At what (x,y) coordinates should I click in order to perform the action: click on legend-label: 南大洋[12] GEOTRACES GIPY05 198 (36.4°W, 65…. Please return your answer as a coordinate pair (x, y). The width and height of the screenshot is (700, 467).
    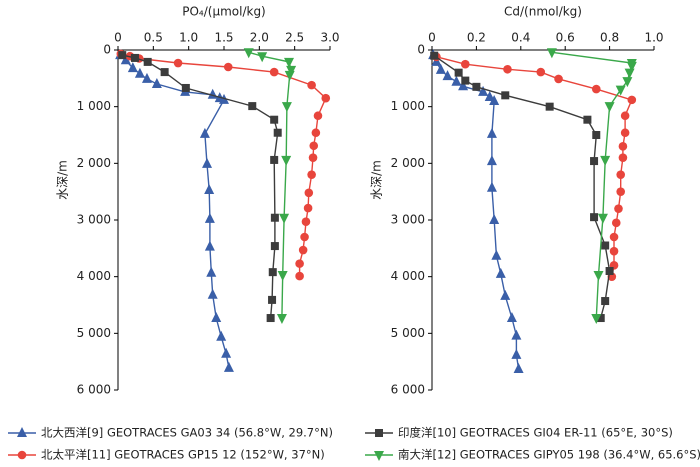
    Looking at the image, I should click on (549, 455).